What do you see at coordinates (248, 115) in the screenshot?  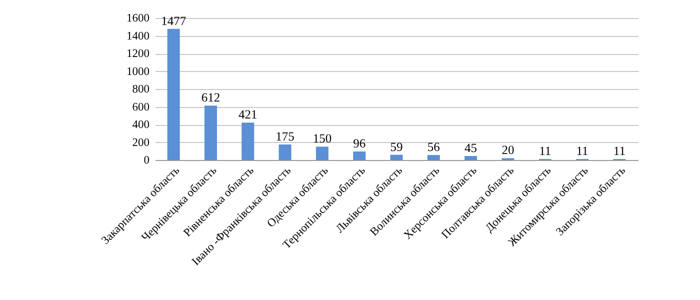 I see `data-label: 421` at bounding box center [248, 115].